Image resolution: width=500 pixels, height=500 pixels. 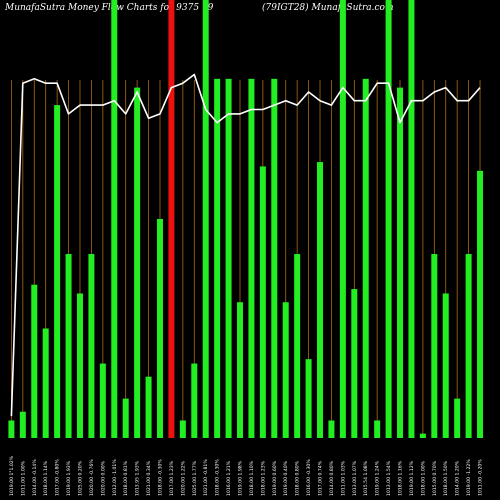 I want to click on x-tick-label: 1020.00 0.00%, so click(x=103, y=478).